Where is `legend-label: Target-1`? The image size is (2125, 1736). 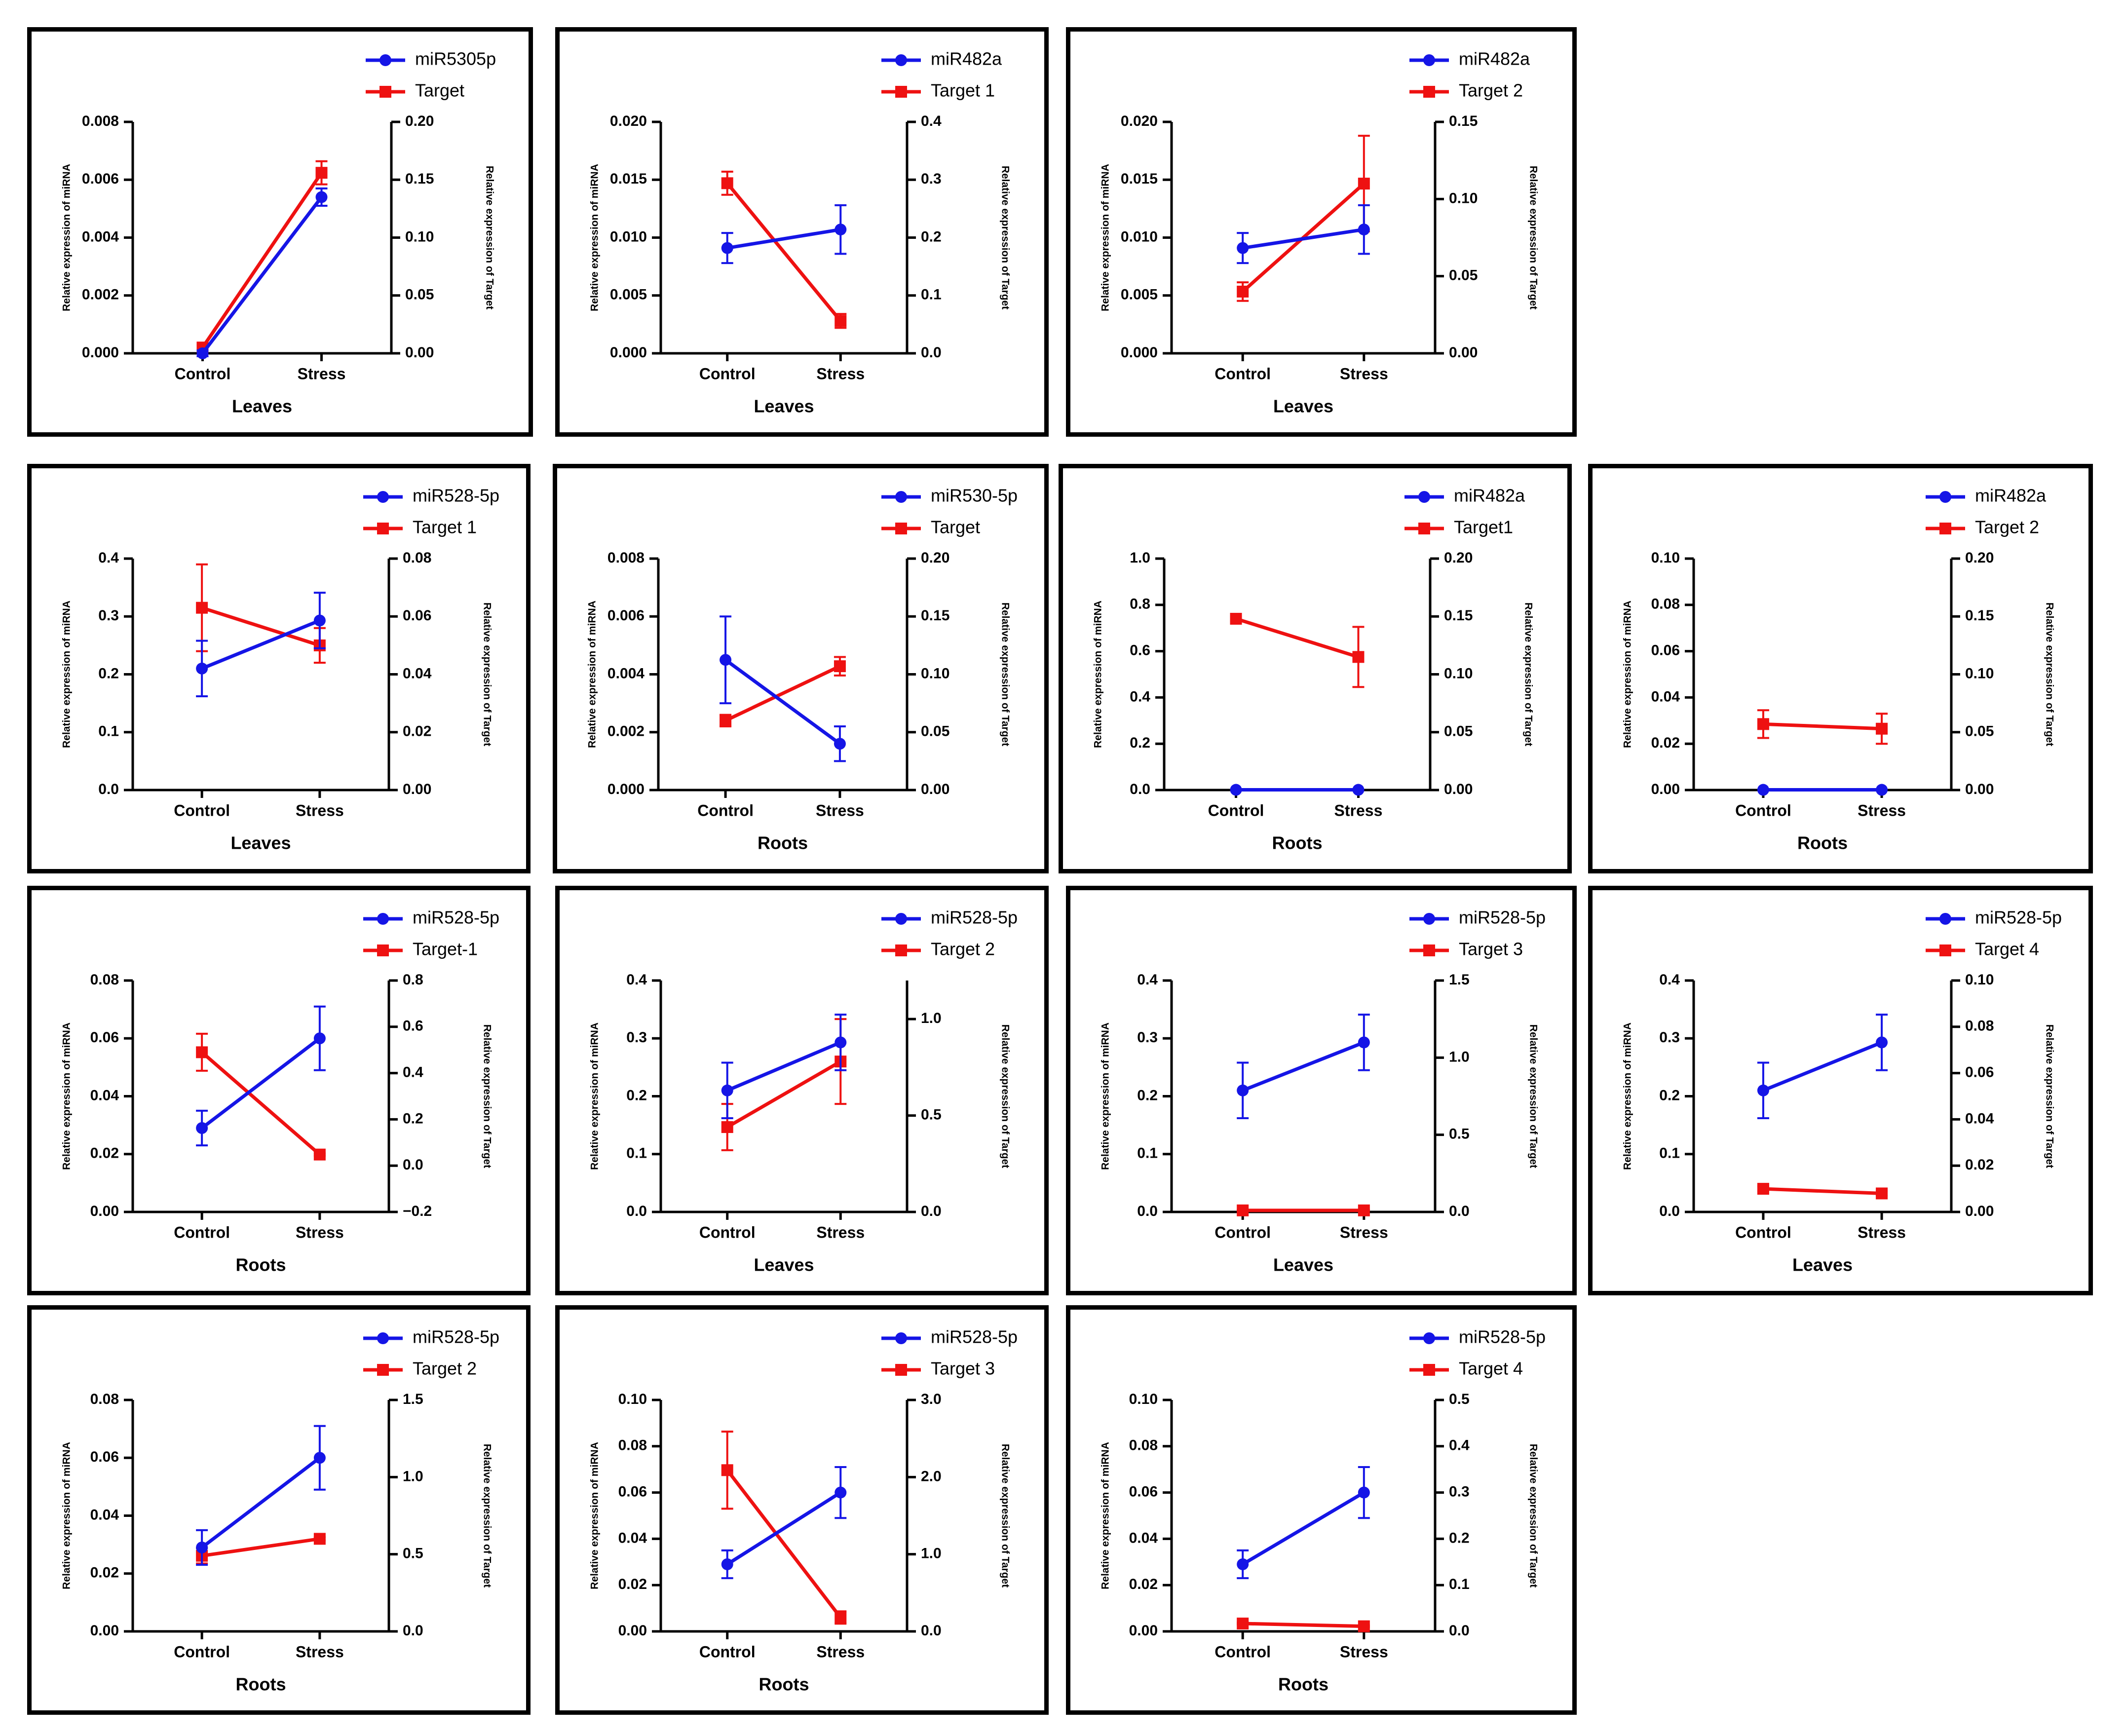 legend-label: Target-1 is located at coordinates (446, 949).